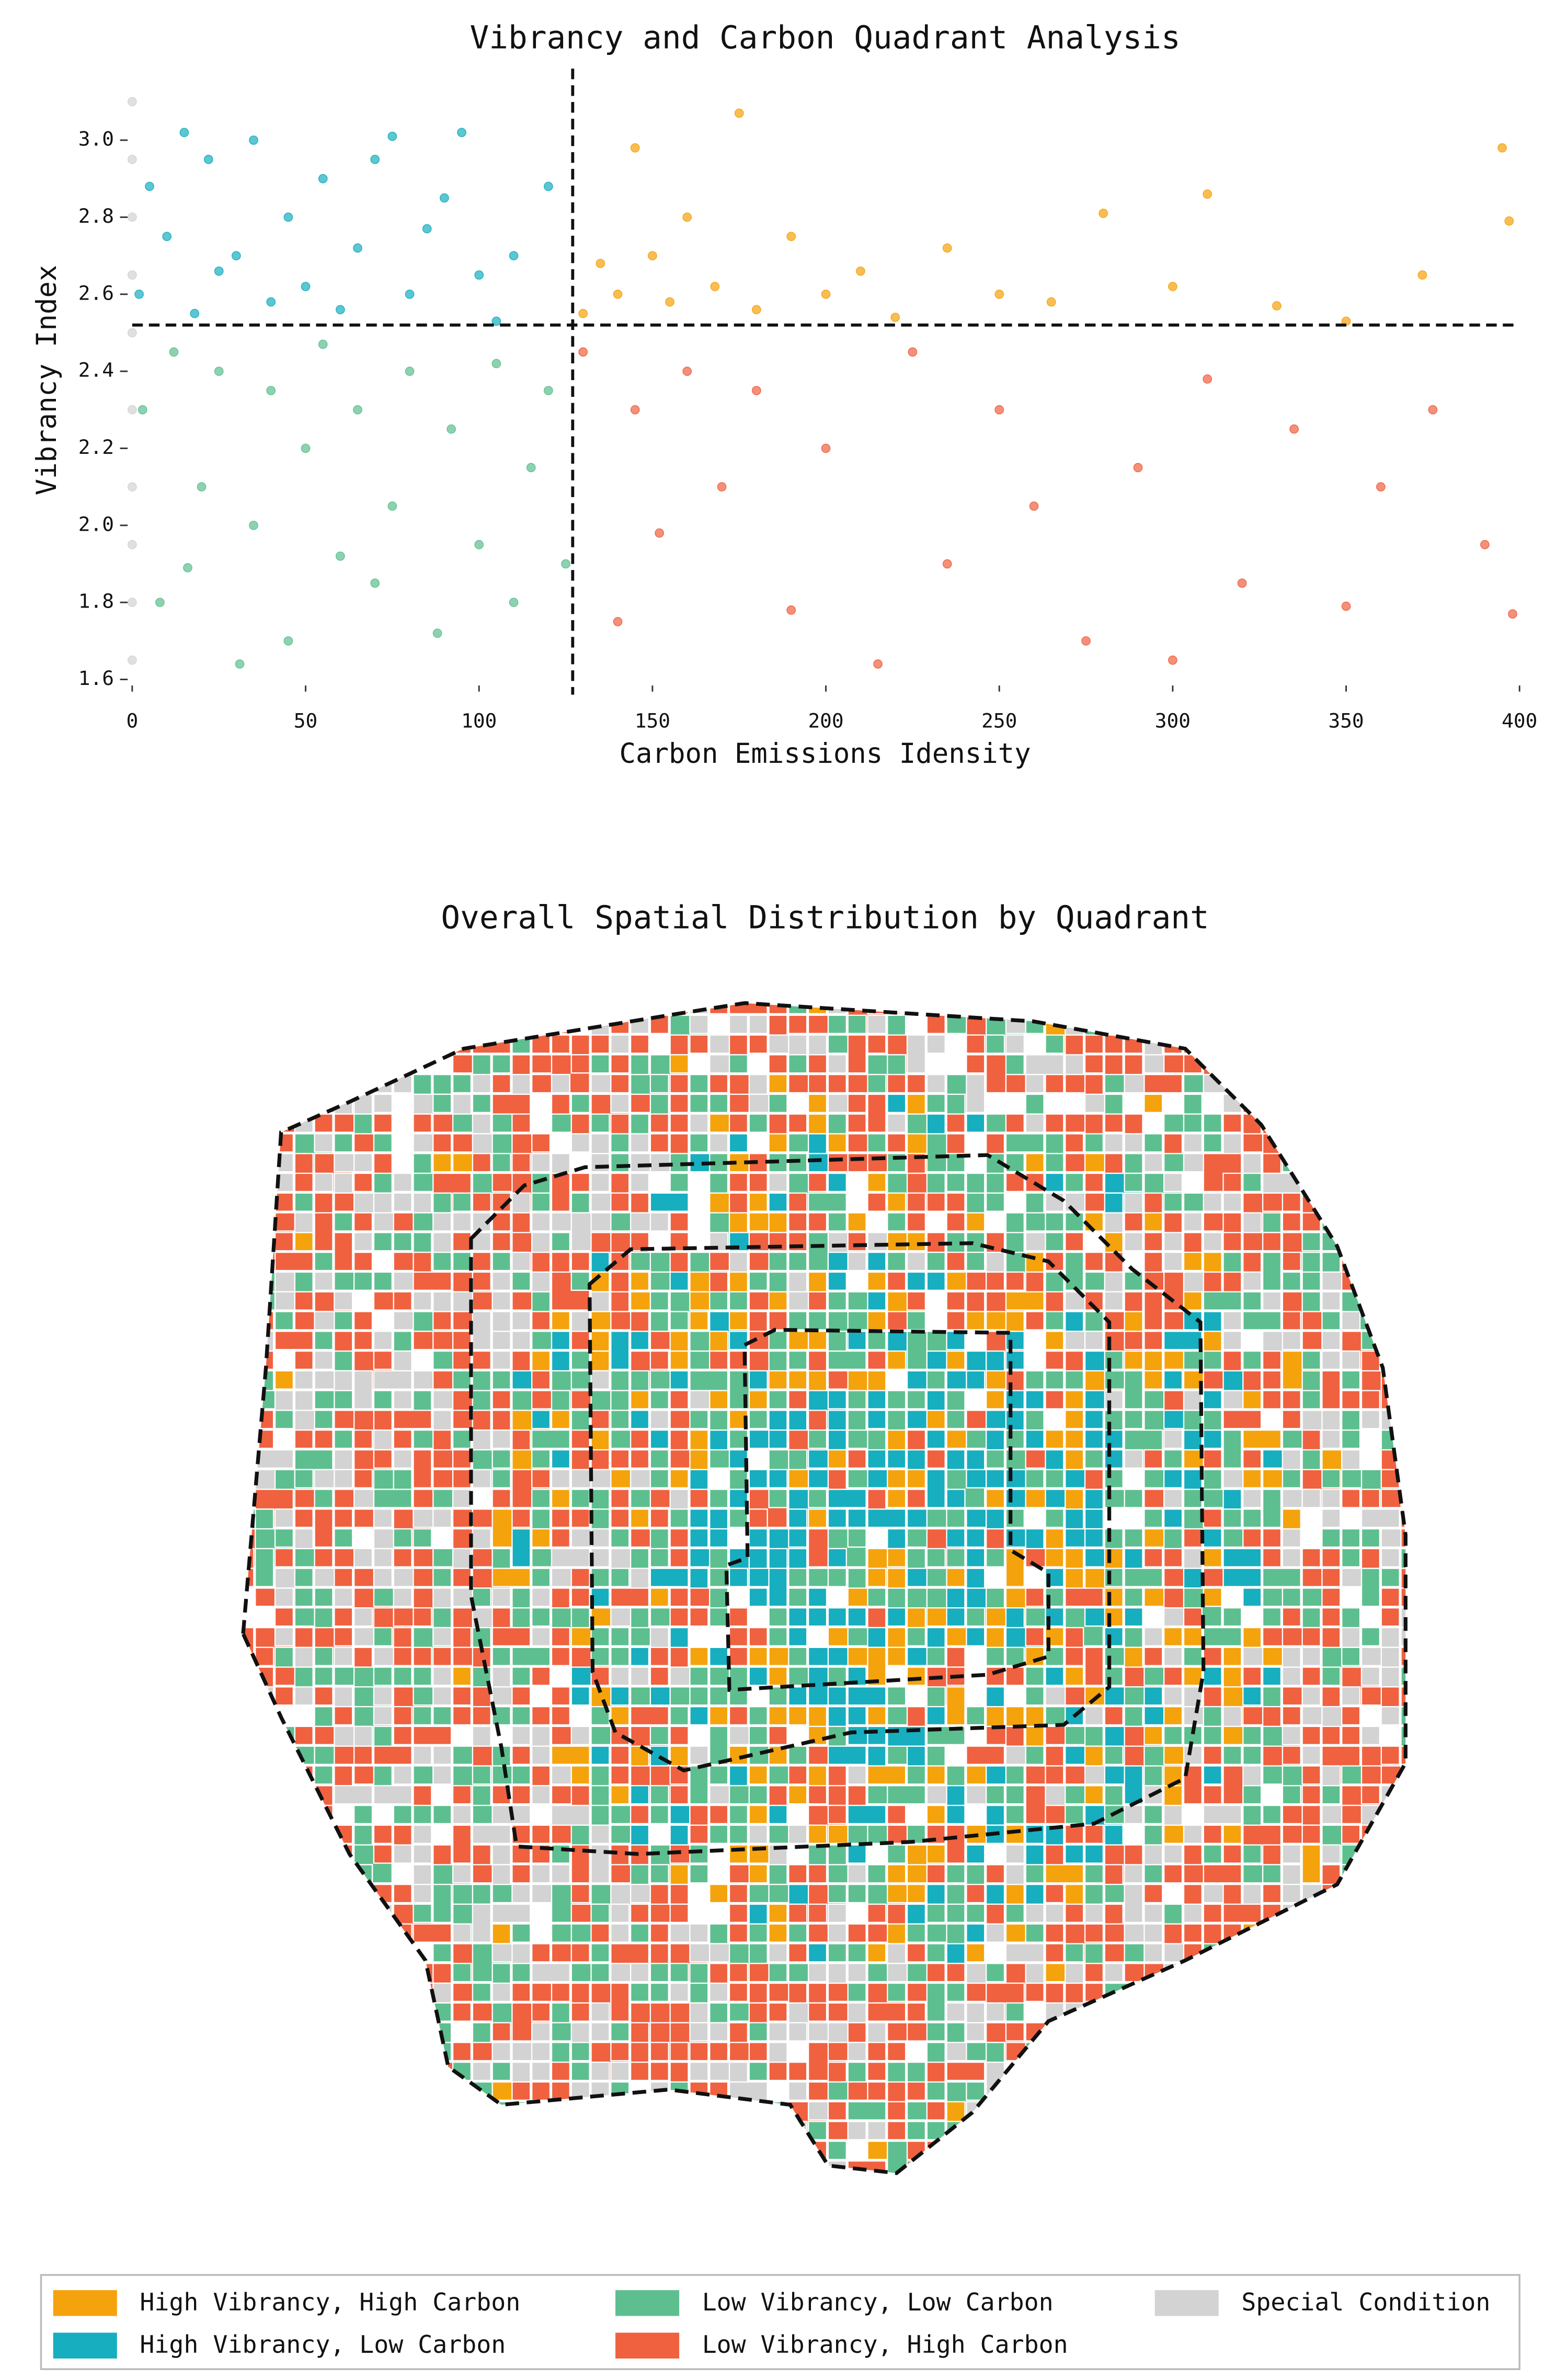 Image resolution: width=1556 pixels, height=2380 pixels. I want to click on y-tick-label: 2.6, so click(96, 292).